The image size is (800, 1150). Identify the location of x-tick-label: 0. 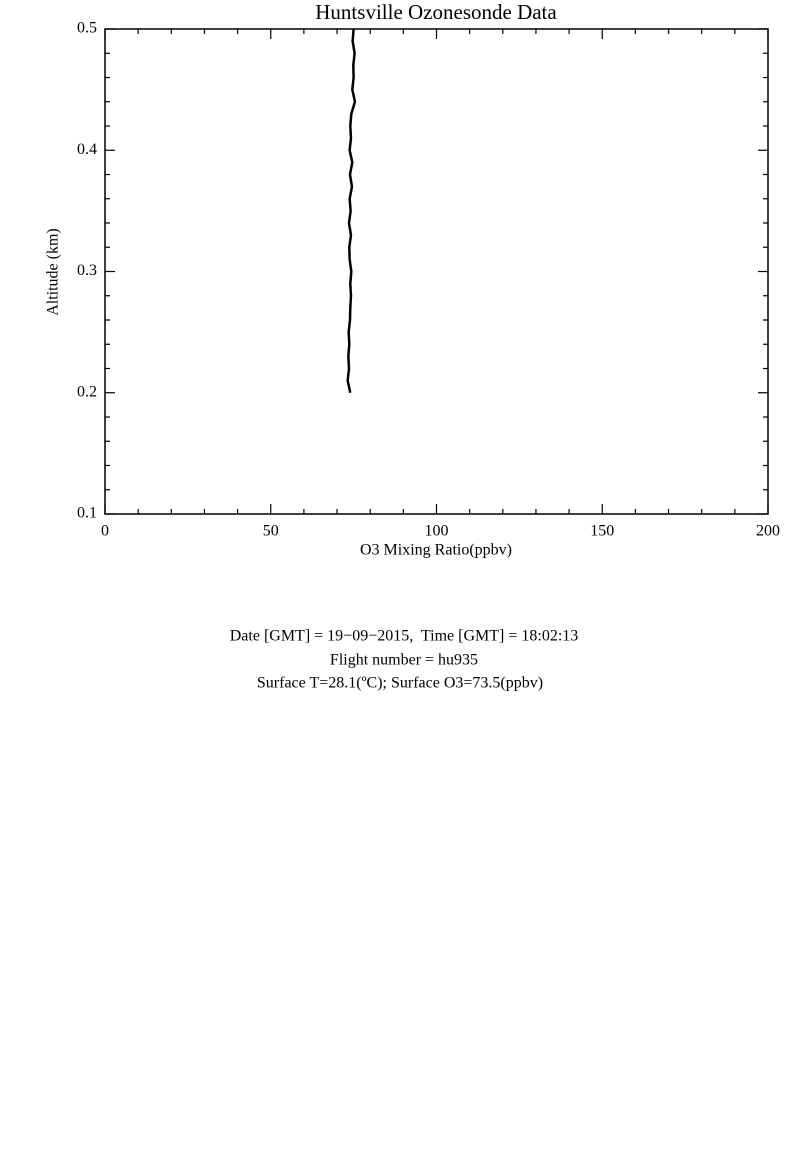
(105, 531).